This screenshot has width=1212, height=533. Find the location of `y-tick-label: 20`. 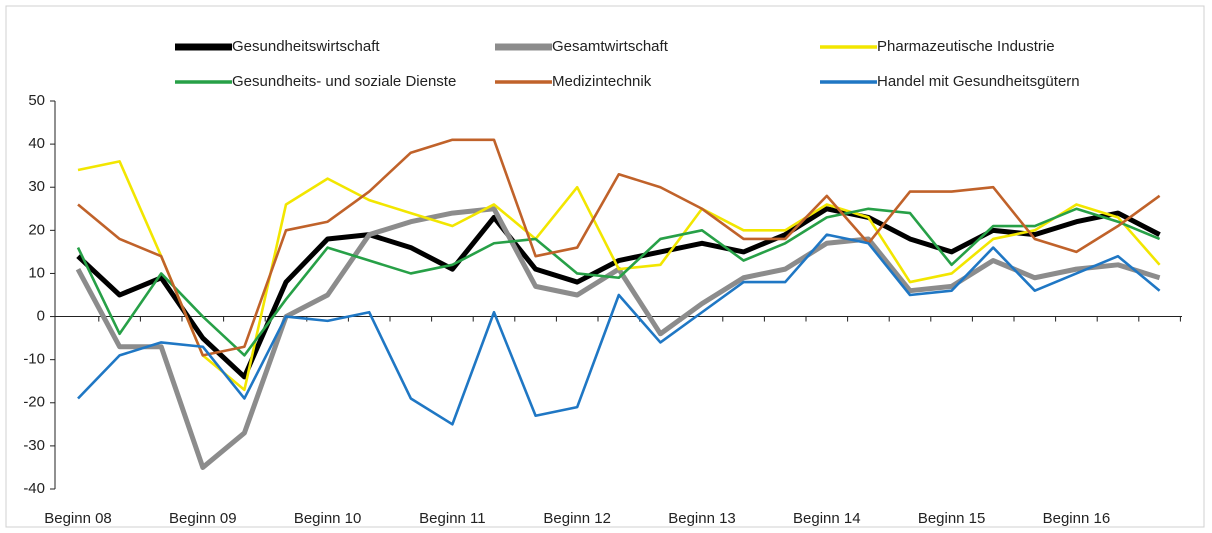

y-tick-label: 20 is located at coordinates (36, 229).